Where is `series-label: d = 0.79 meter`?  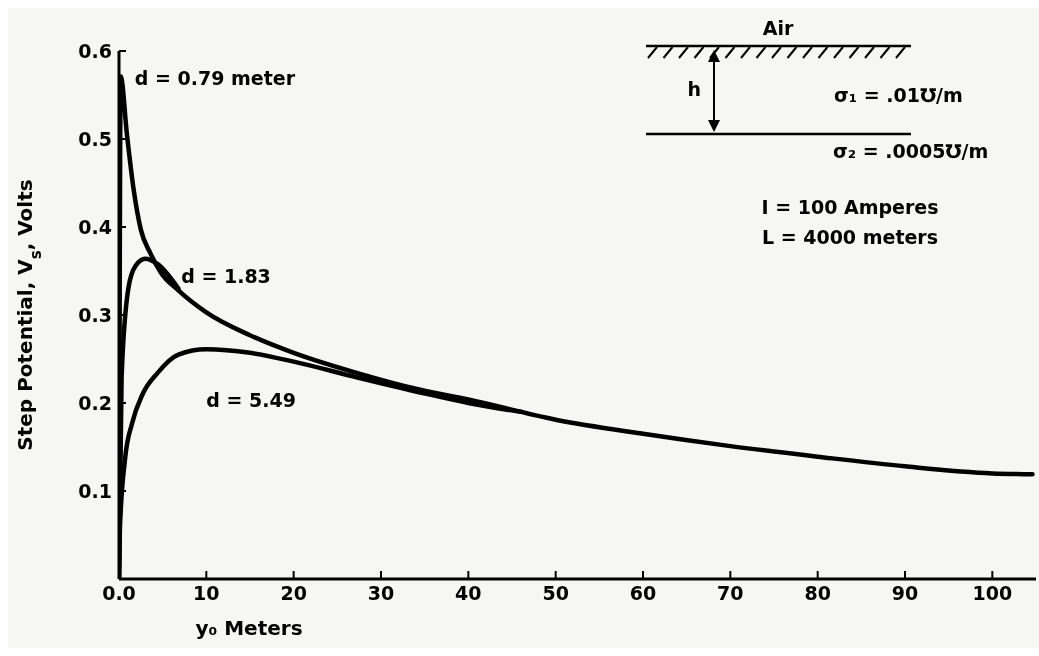
series-label: d = 0.79 meter is located at coordinates (215, 77).